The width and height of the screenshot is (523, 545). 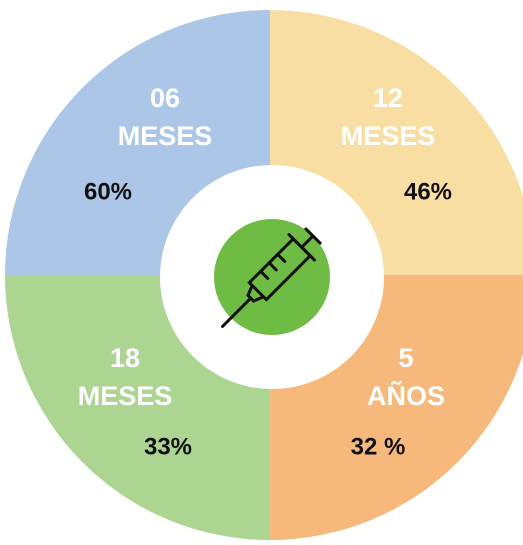 I want to click on segment-percent: 33%, so click(x=168, y=446).